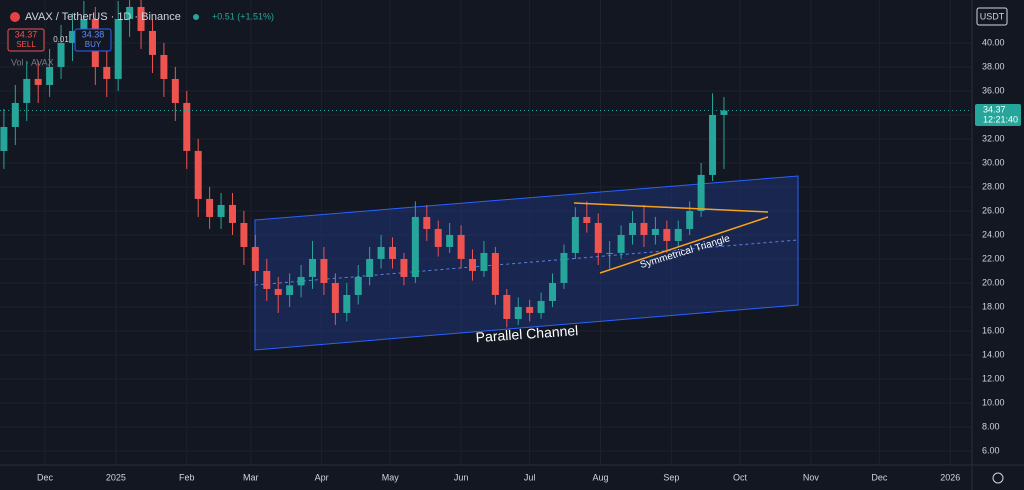 Image resolution: width=1024 pixels, height=490 pixels. I want to click on volume-label: Vol · AVAX, so click(32, 62).